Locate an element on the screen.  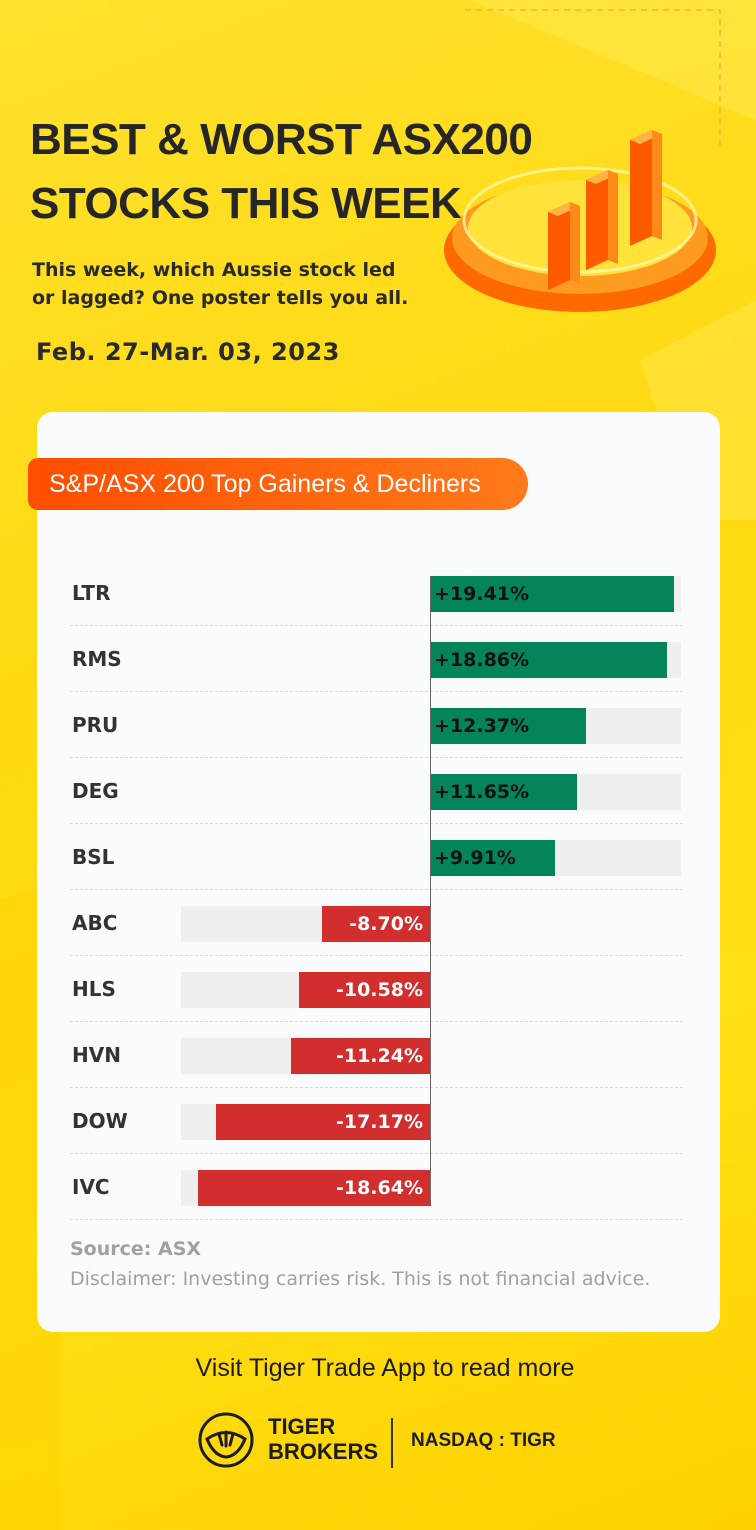
data-label-hls: -10.58% is located at coordinates (379, 990).